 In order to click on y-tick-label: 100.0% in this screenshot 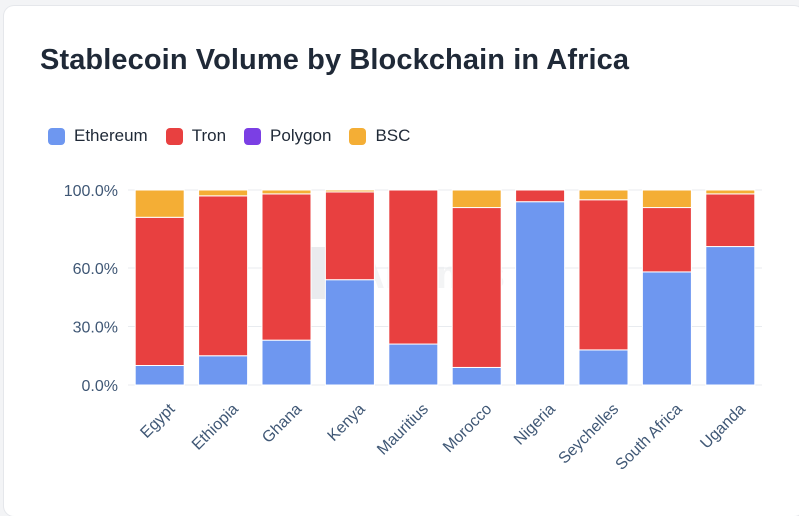, I will do `click(91, 191)`.